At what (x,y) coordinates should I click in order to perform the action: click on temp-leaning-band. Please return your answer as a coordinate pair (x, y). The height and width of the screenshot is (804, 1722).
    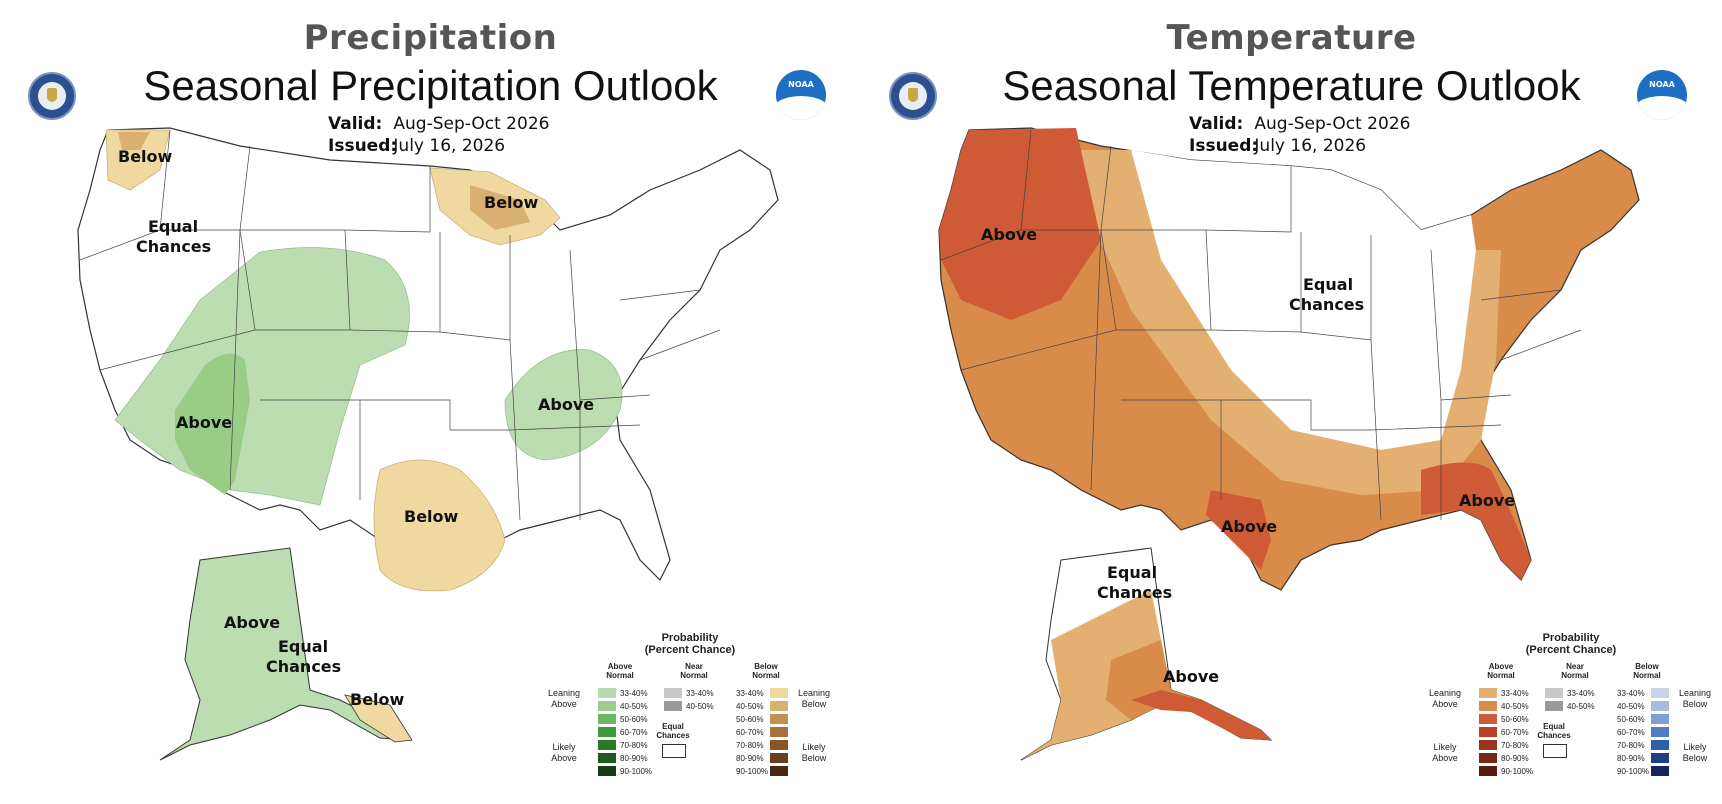
    Looking at the image, I should click on (1291, 322).